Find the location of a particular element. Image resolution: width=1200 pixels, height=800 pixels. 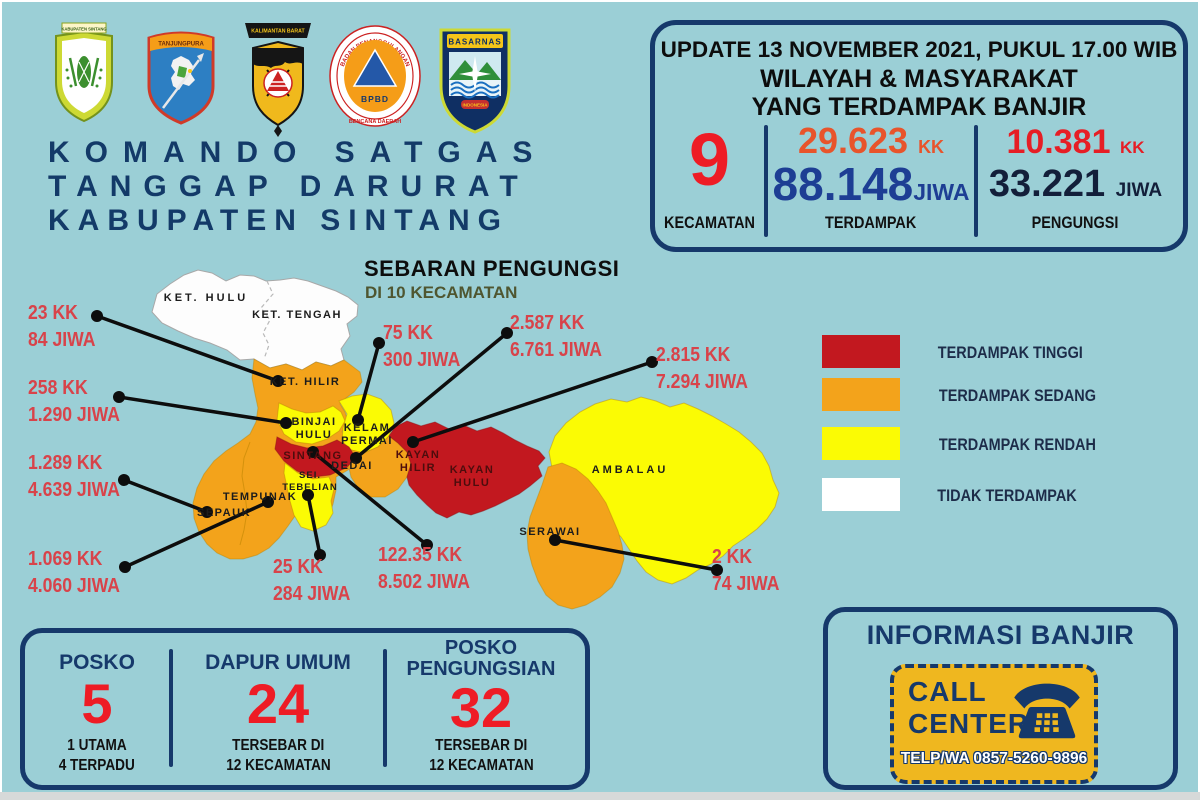

region-label-ambalau: AMBALAU is located at coordinates (630, 470).